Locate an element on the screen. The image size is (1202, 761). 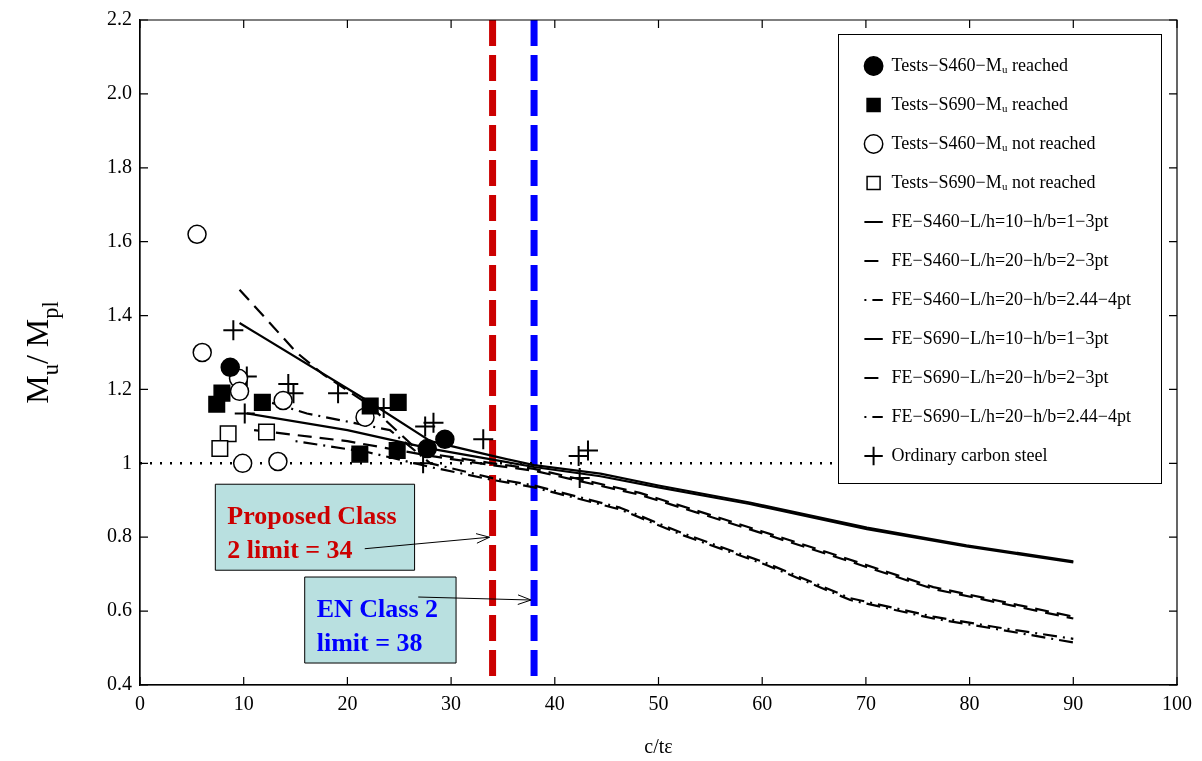
y-tick-label: 1.6 is located at coordinates (119, 239).